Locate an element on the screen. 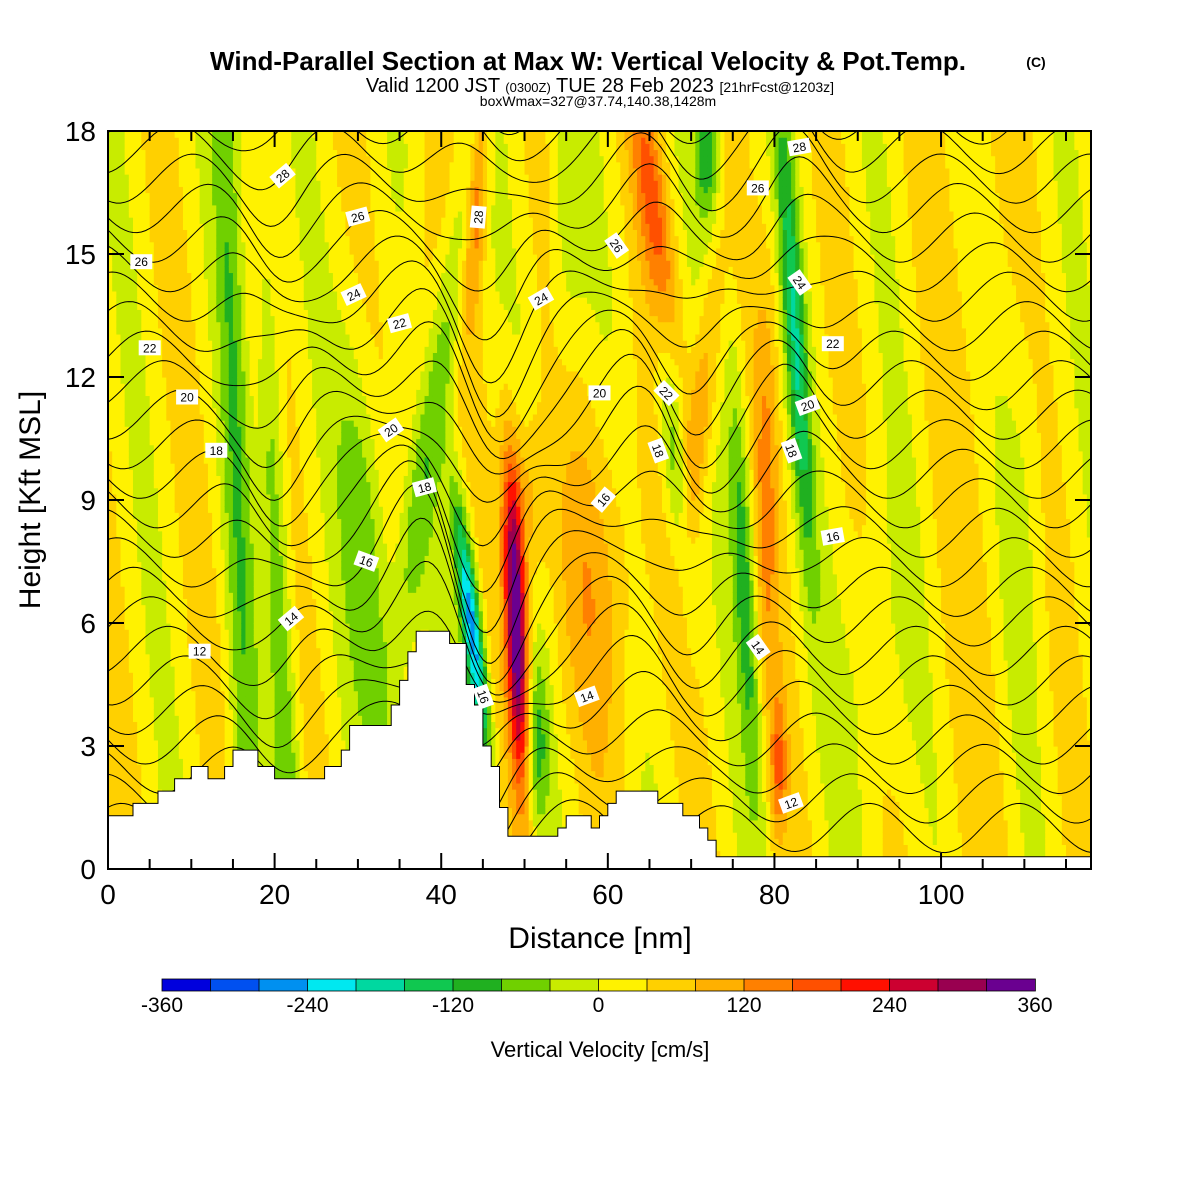  colorbar-tick-label: -120 is located at coordinates (453, 1005).